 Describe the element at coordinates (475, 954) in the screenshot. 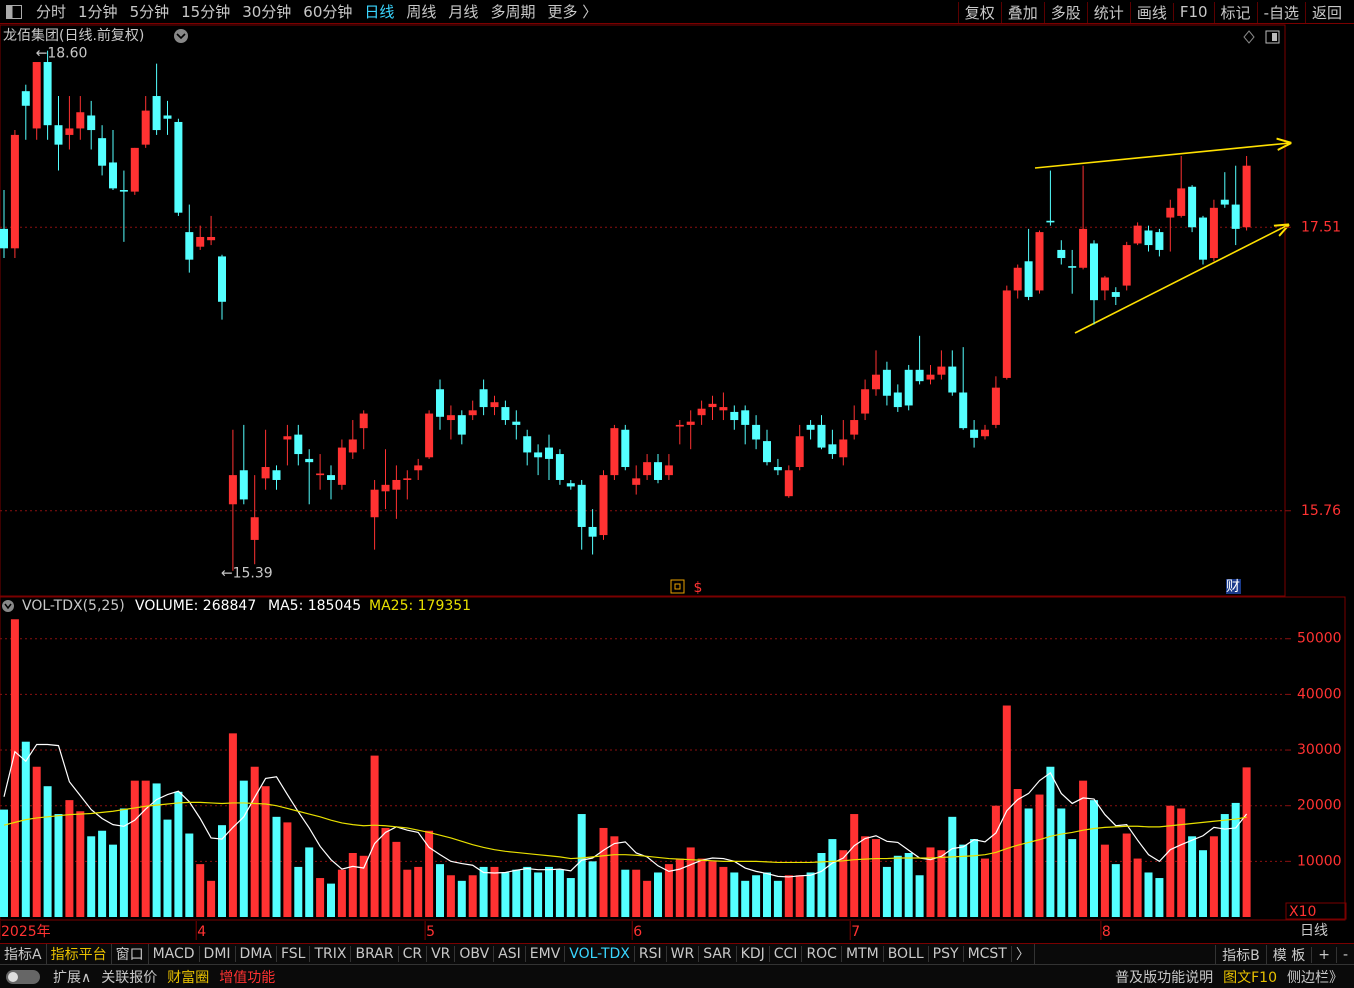

I see `indicator-tab: OBV` at that location.